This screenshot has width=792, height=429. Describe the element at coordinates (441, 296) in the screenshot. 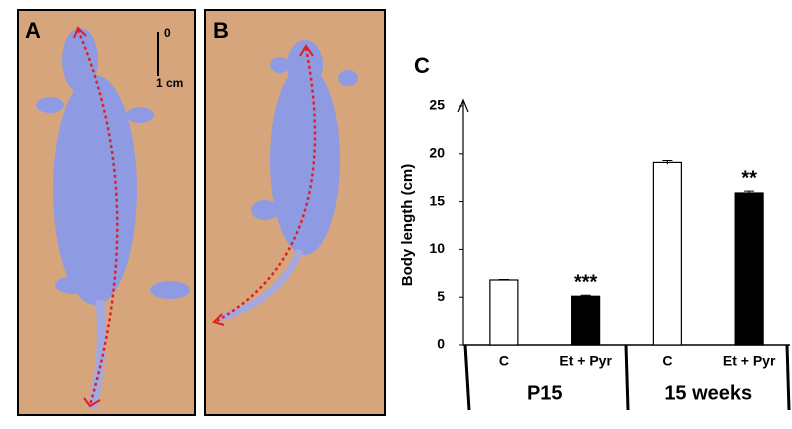

I see `y-tick-label: 5` at that location.